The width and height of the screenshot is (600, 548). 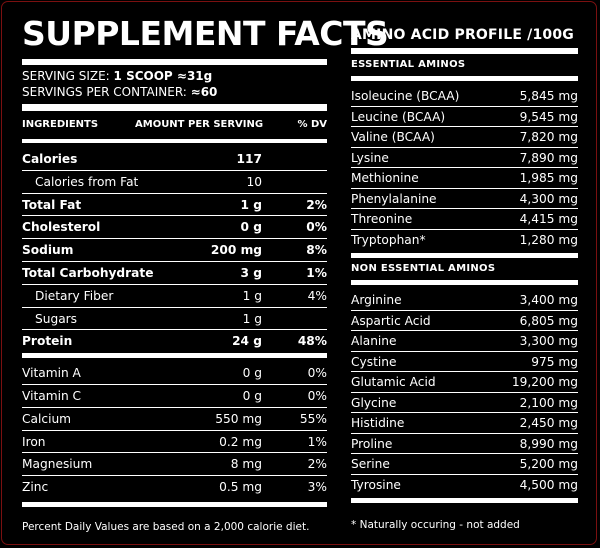 I want to click on nutrient-row: Total Carbohydrate 3 g 1%, so click(x=174, y=273).